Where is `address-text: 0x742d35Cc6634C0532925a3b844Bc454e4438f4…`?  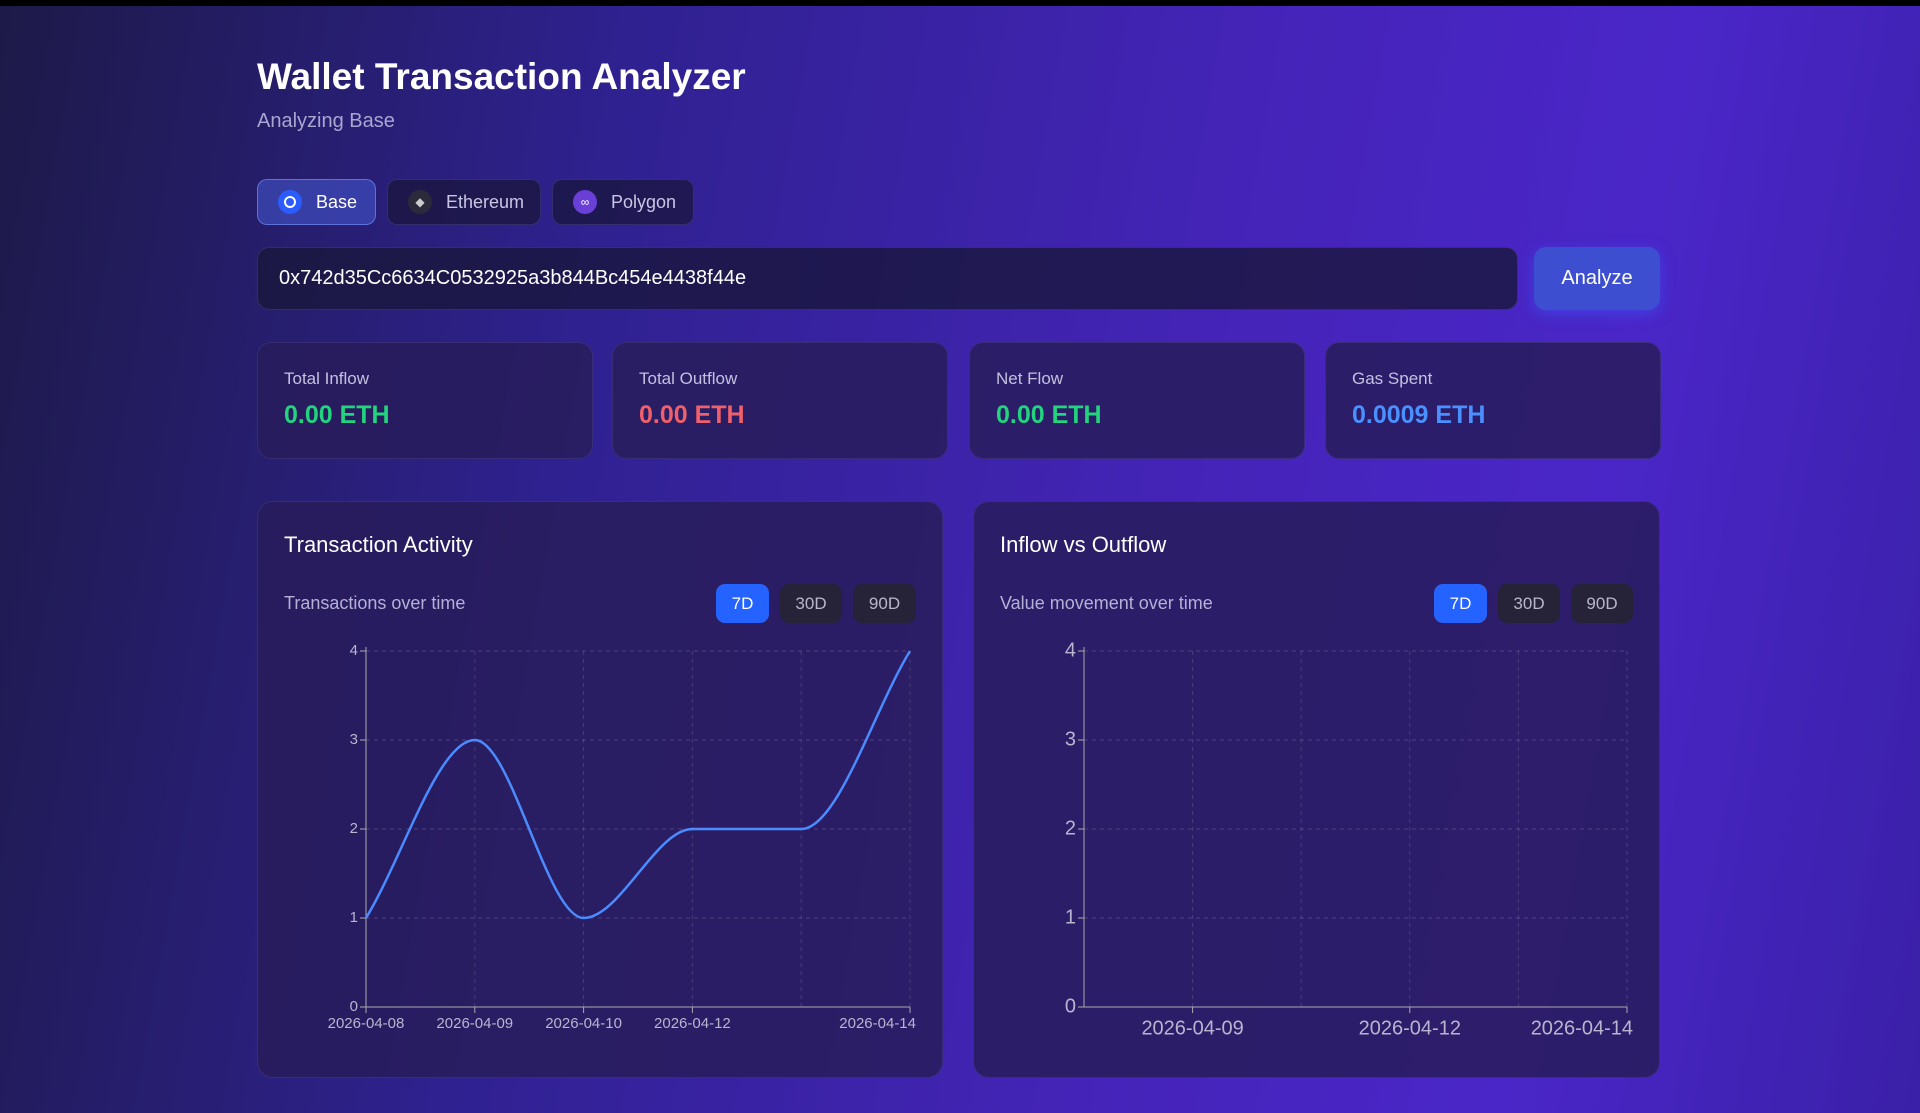
address-text: 0x742d35Cc6634C0532925a3b844Bc454e4438f4… is located at coordinates (513, 278).